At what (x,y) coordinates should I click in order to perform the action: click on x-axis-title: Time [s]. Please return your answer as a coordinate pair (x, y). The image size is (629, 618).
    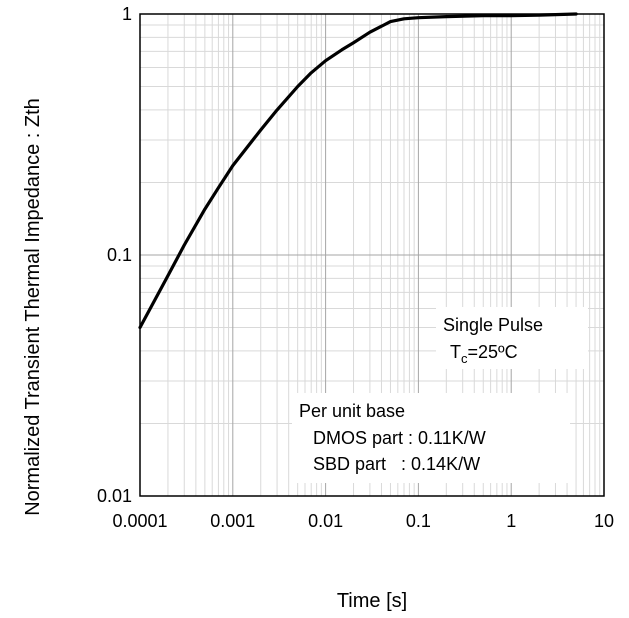
    Looking at the image, I should click on (372, 601).